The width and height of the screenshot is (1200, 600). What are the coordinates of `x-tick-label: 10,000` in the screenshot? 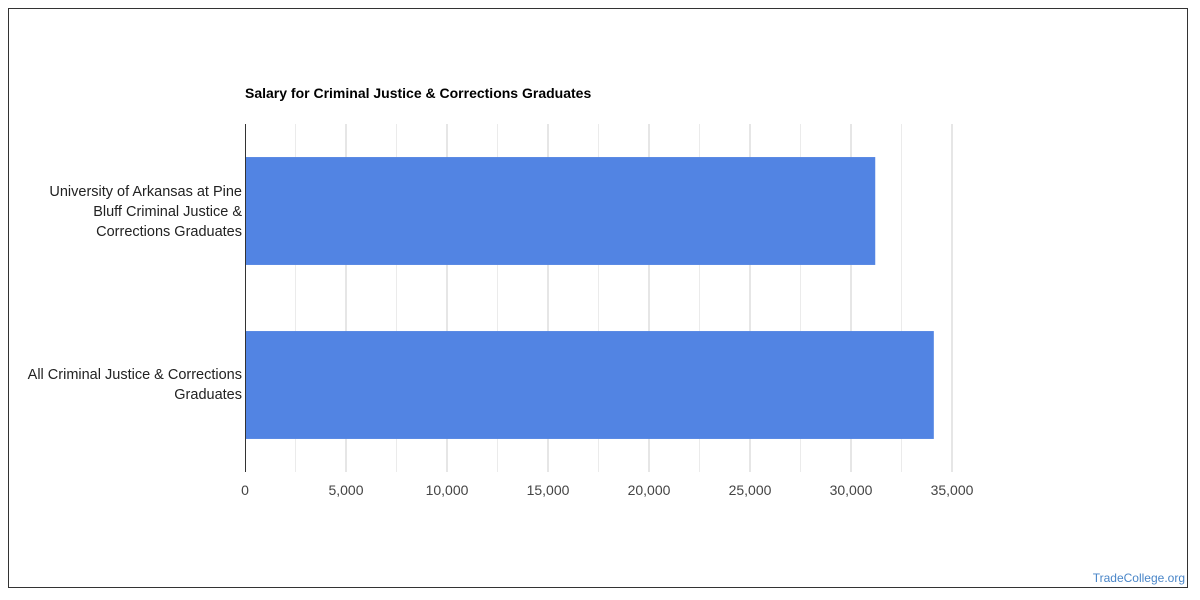 It's located at (447, 490).